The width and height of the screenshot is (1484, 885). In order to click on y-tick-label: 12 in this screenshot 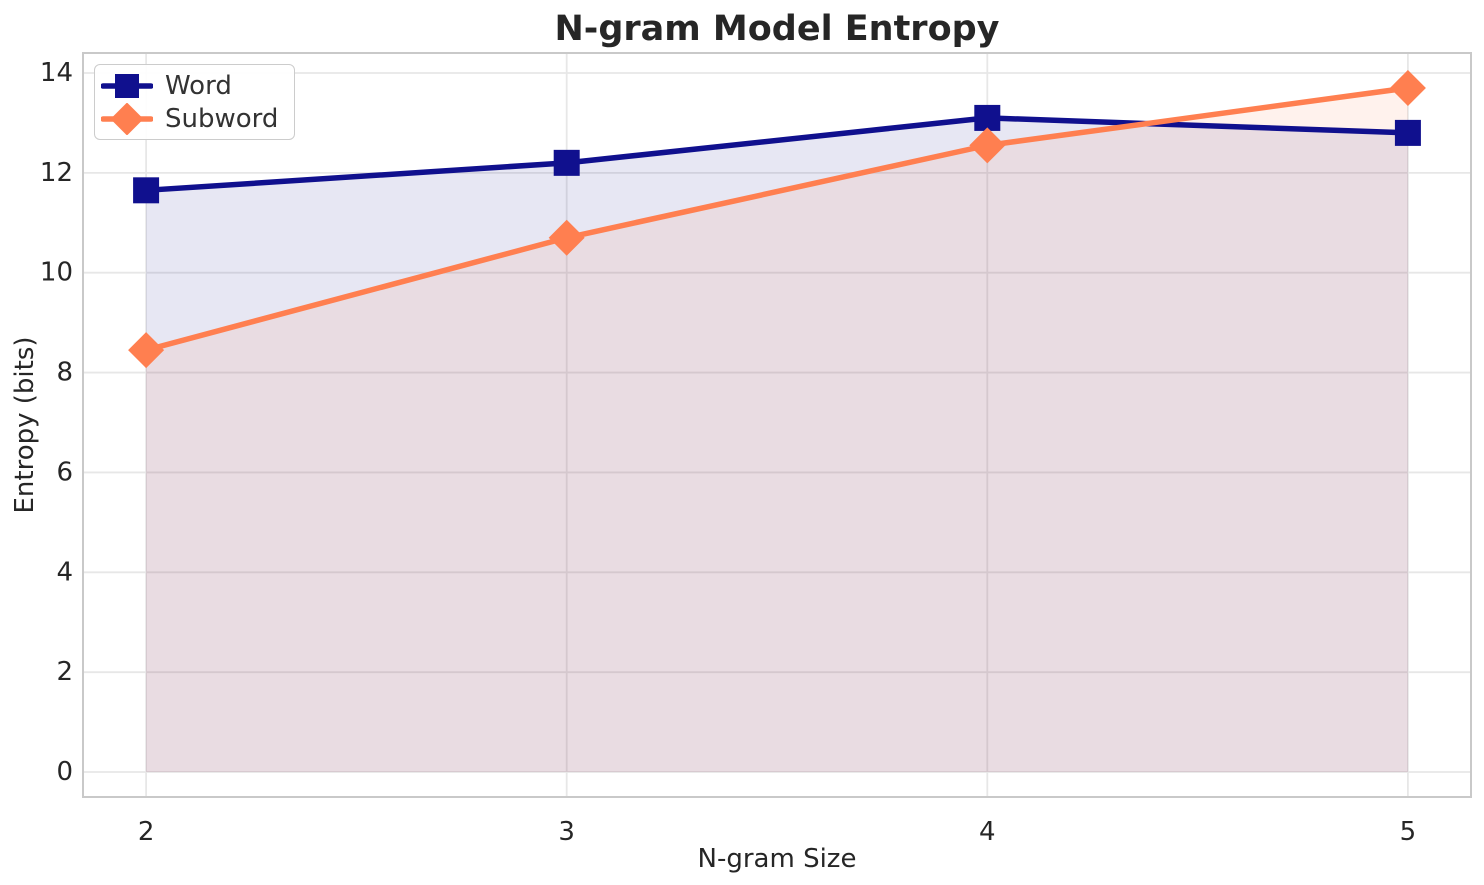, I will do `click(56, 173)`.